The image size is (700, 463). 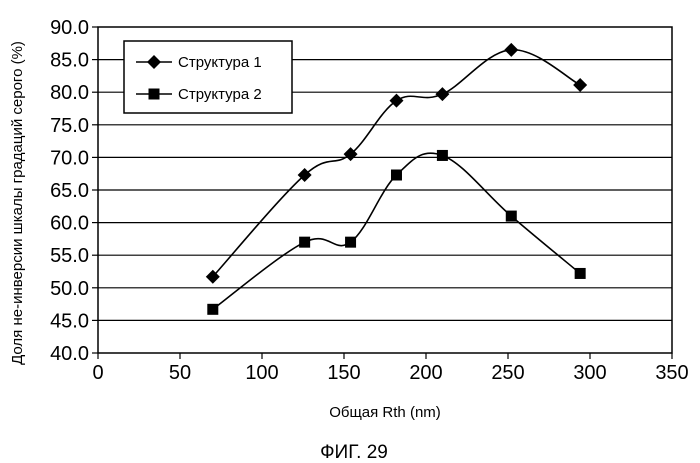 I want to click on y-tick-label: 80.0, so click(x=69, y=93).